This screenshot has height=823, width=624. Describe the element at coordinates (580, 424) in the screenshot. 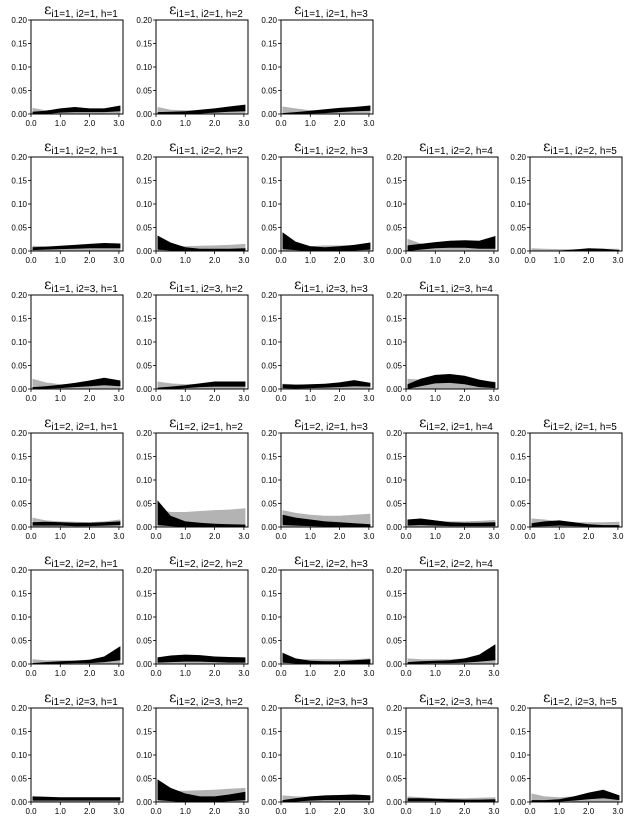

I see `panel-title: εi1=2, i2=1, h=5` at that location.